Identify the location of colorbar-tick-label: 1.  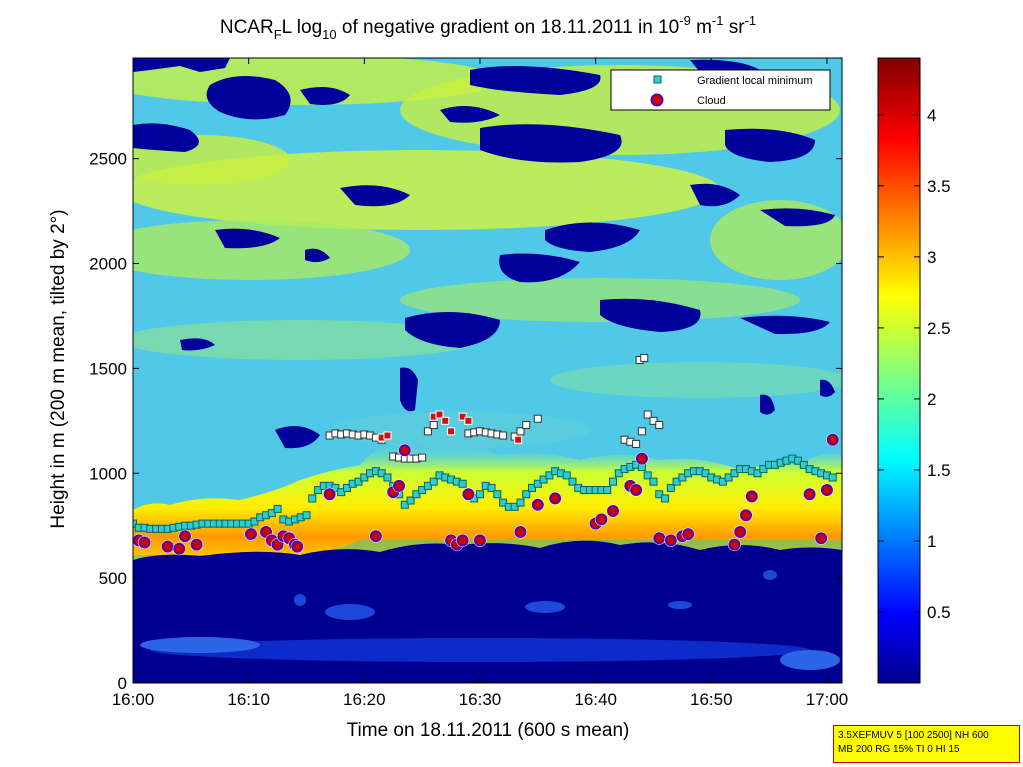
(931, 541).